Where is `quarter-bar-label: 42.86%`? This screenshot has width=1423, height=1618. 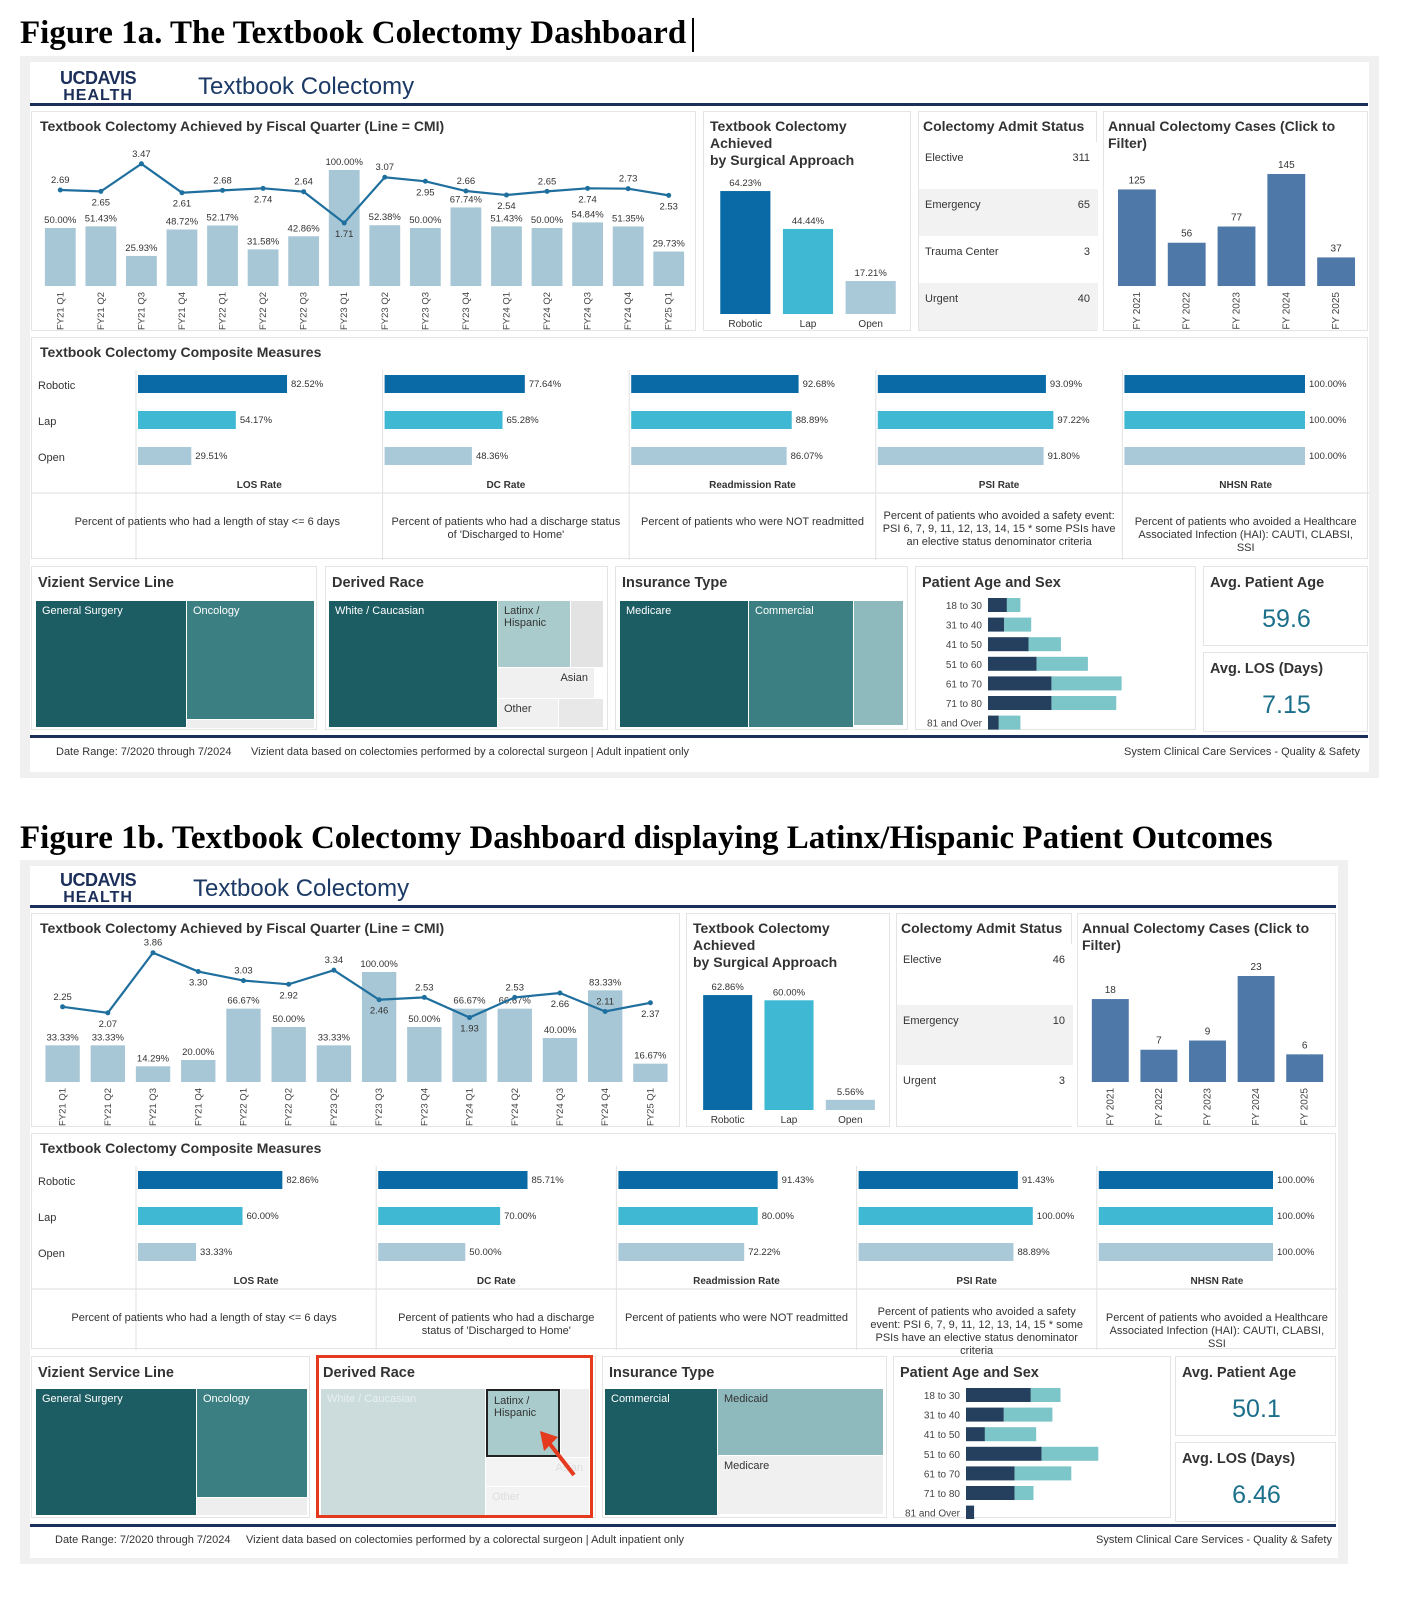
quarter-bar-label: 42.86% is located at coordinates (304, 228).